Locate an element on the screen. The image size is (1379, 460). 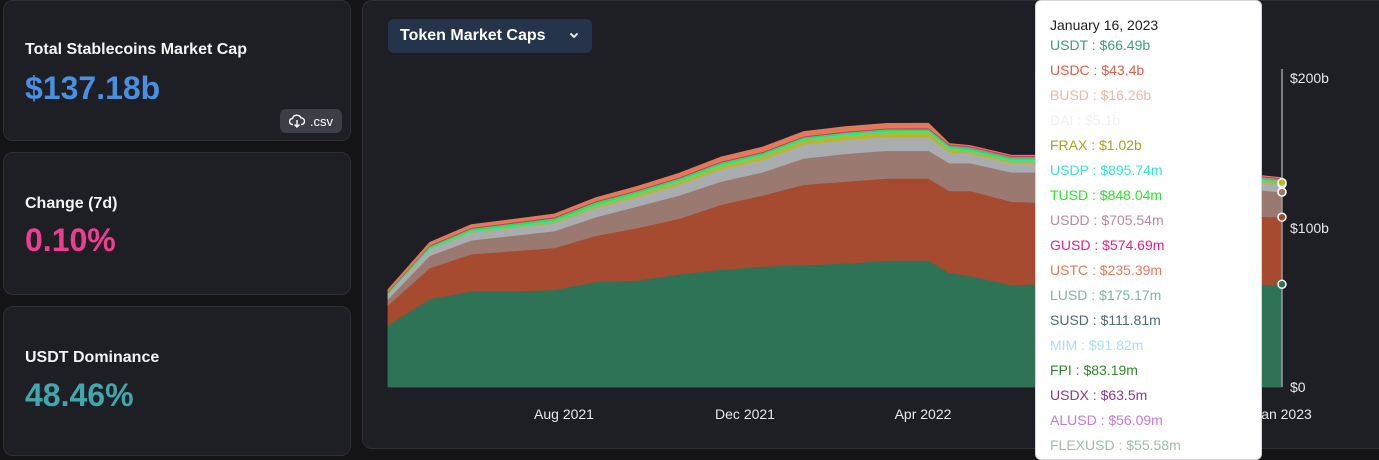
hover-point-usdc is located at coordinates (1282, 217).